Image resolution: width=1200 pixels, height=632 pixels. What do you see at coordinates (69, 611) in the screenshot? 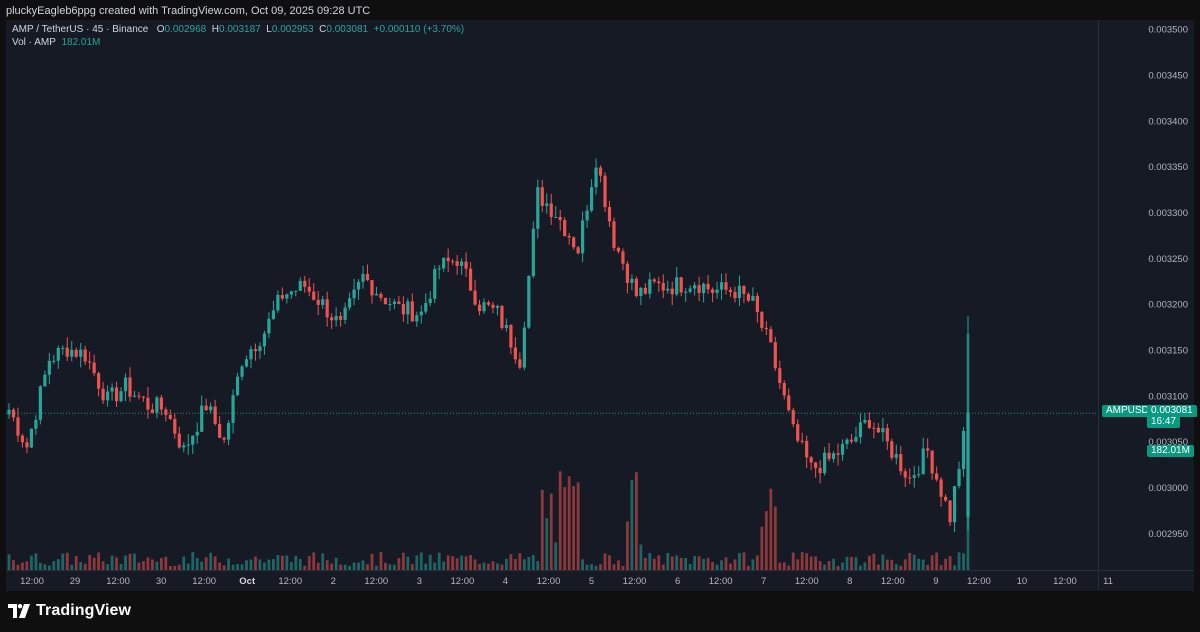
I see `tradingview-logo: TradingView` at bounding box center [69, 611].